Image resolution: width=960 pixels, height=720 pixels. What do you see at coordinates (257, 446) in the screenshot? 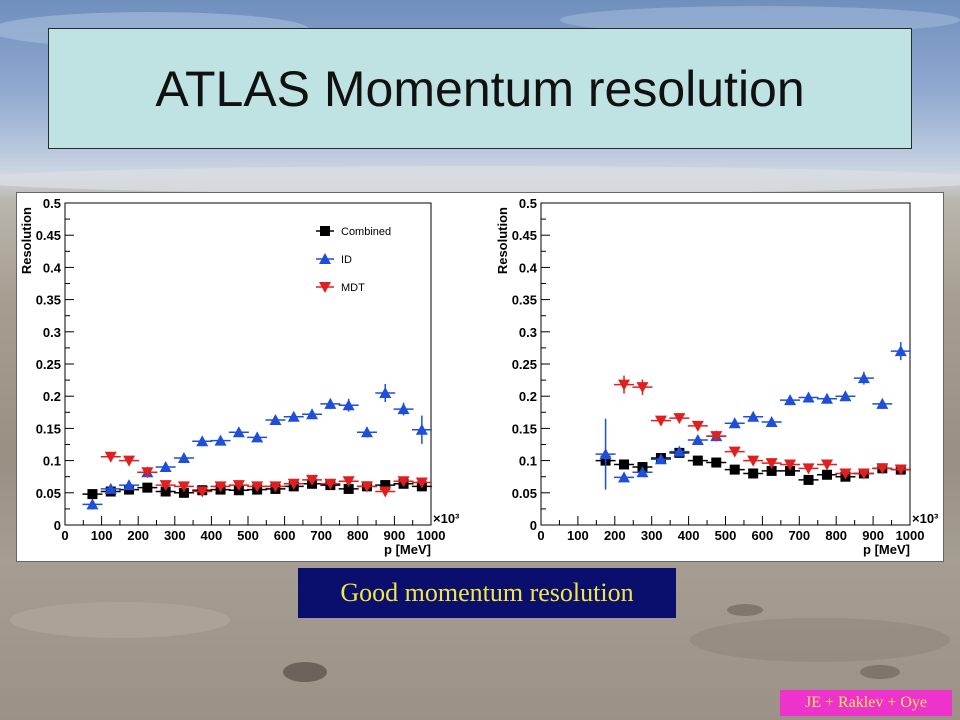
I see `series-id` at bounding box center [257, 446].